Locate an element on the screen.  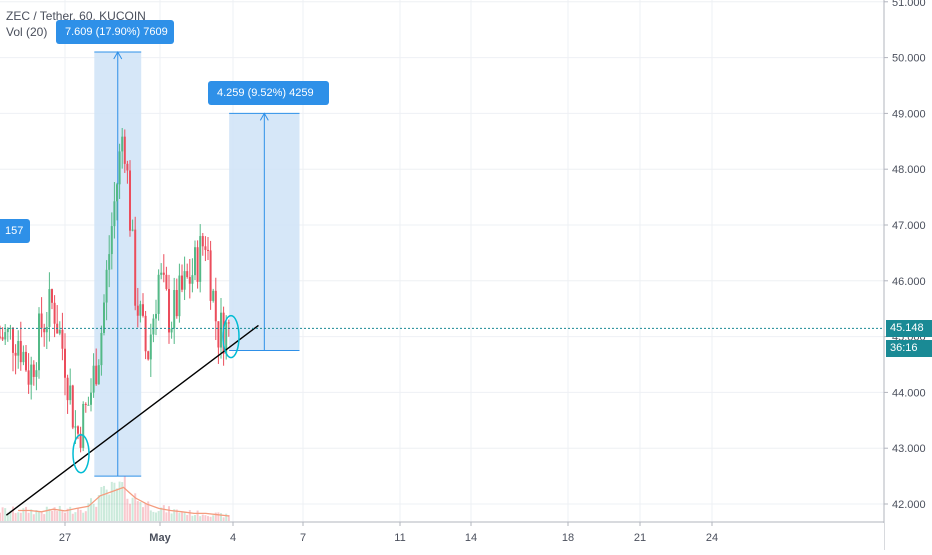
x-tick-label: 14 is located at coordinates (471, 538).